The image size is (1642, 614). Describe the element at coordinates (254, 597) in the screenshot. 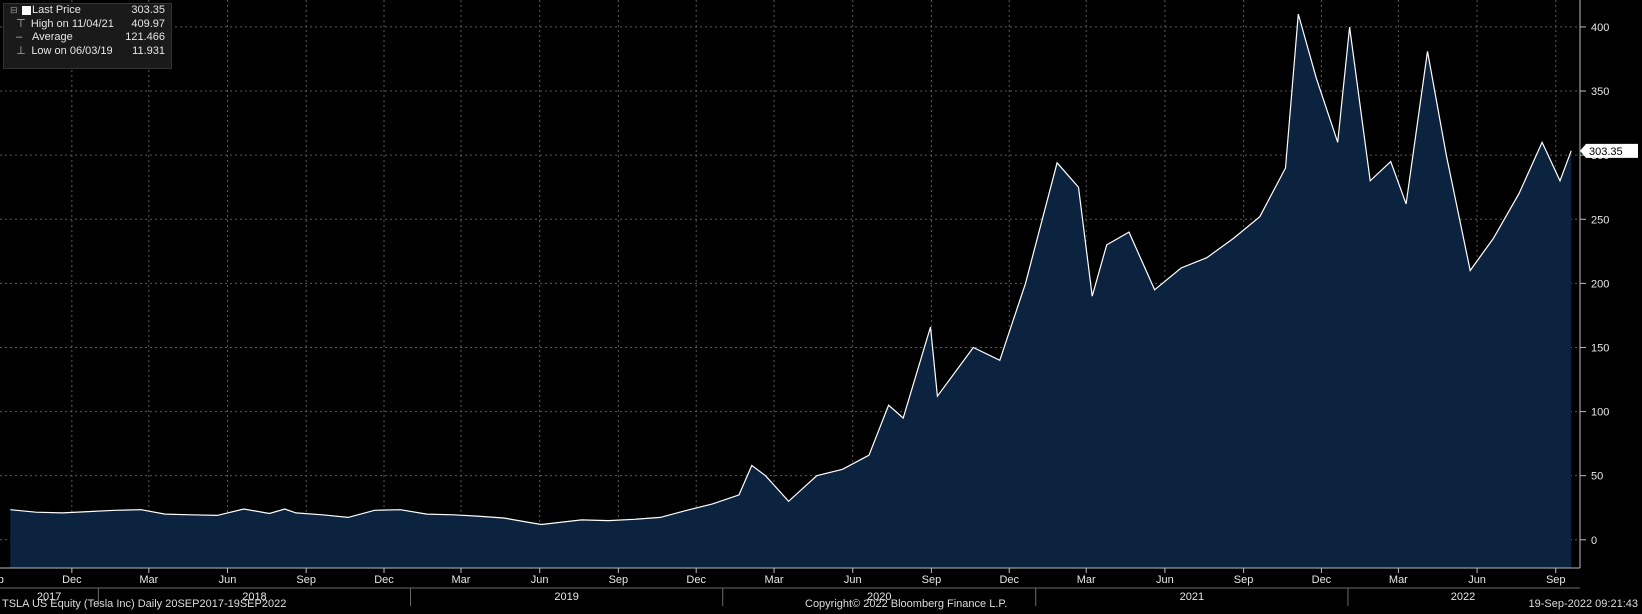

I see `x-year-label: 2018` at that location.